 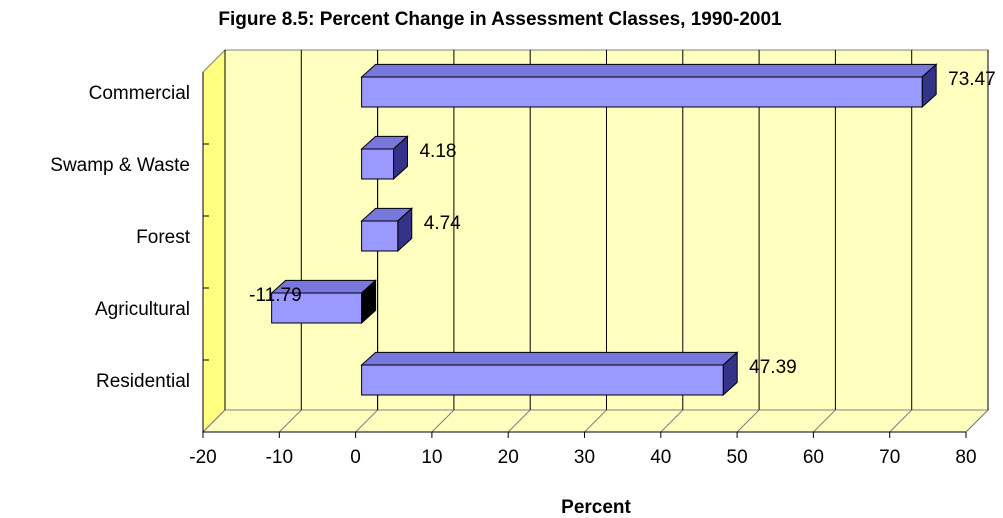 What do you see at coordinates (275, 295) in the screenshot?
I see `value-label: -11.79` at bounding box center [275, 295].